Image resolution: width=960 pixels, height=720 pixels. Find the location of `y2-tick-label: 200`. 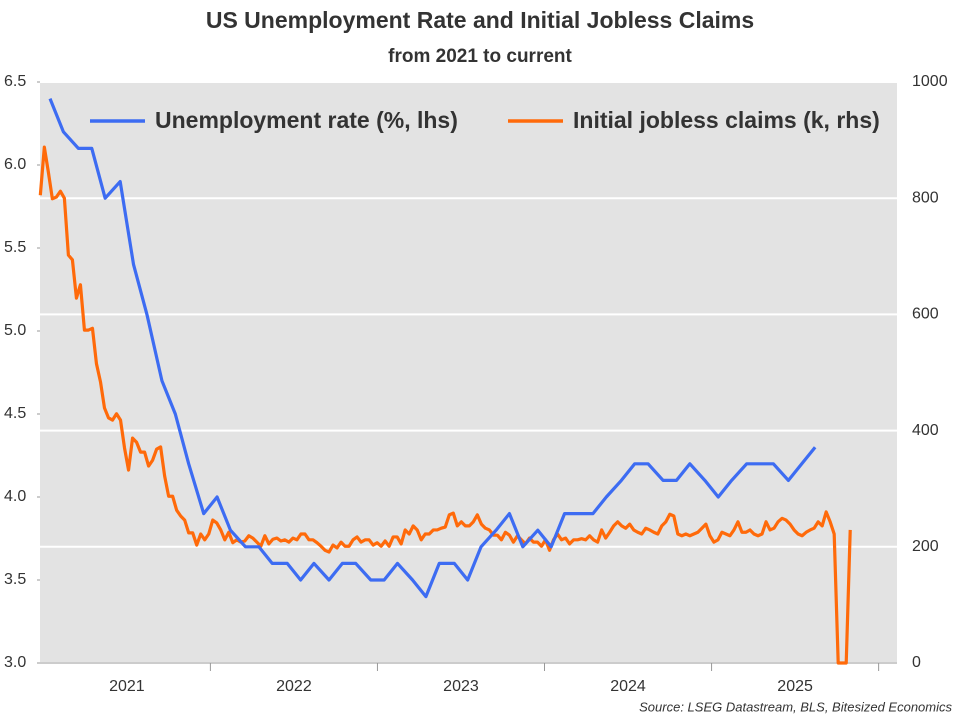

y2-tick-label: 200 is located at coordinates (925, 546).